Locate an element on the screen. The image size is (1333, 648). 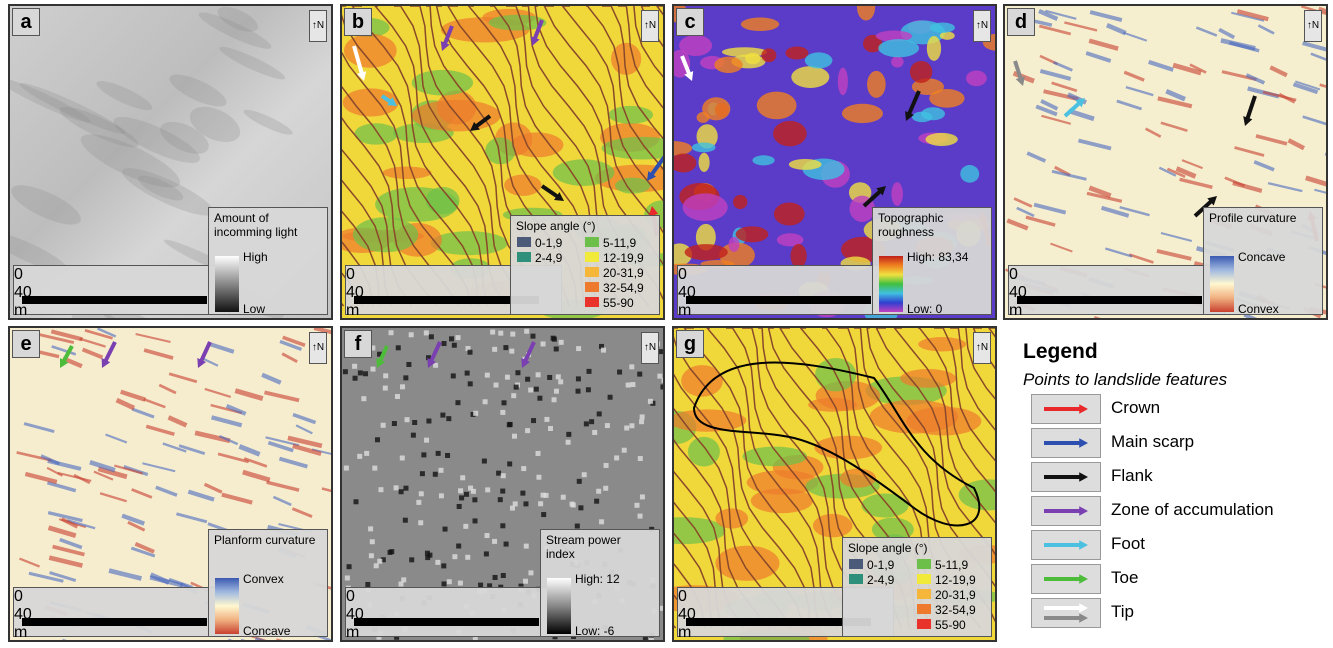
slope-class: 0-1,9 is located at coordinates (871, 565).